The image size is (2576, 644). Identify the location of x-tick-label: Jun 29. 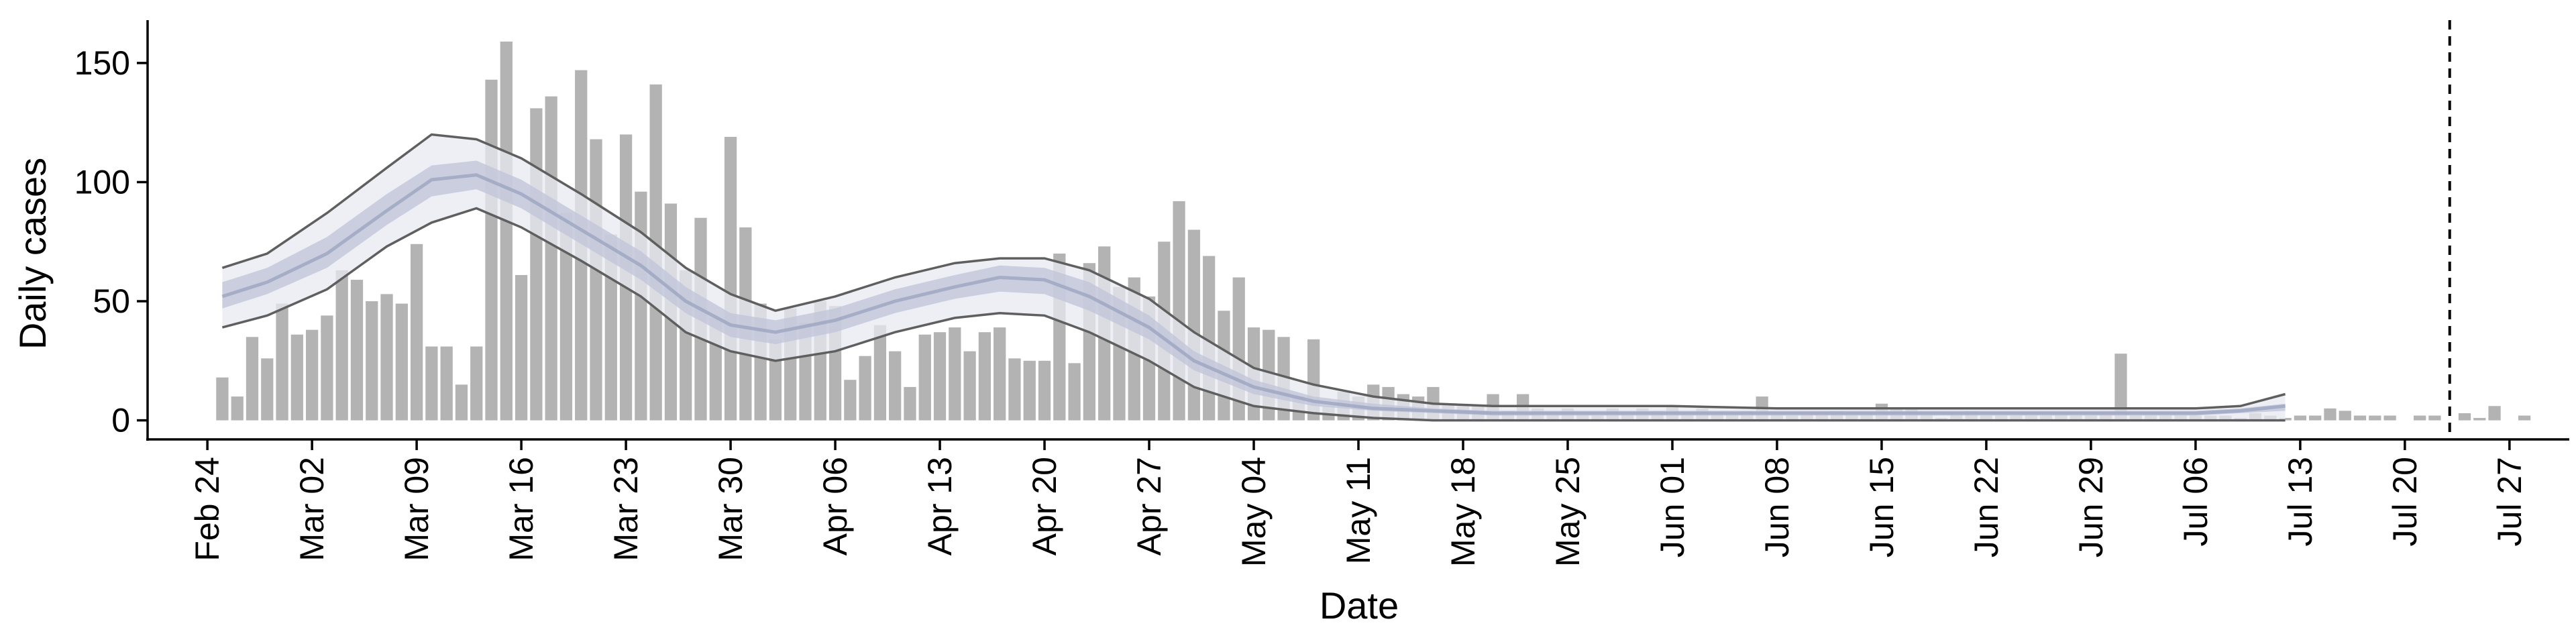
(2091, 507).